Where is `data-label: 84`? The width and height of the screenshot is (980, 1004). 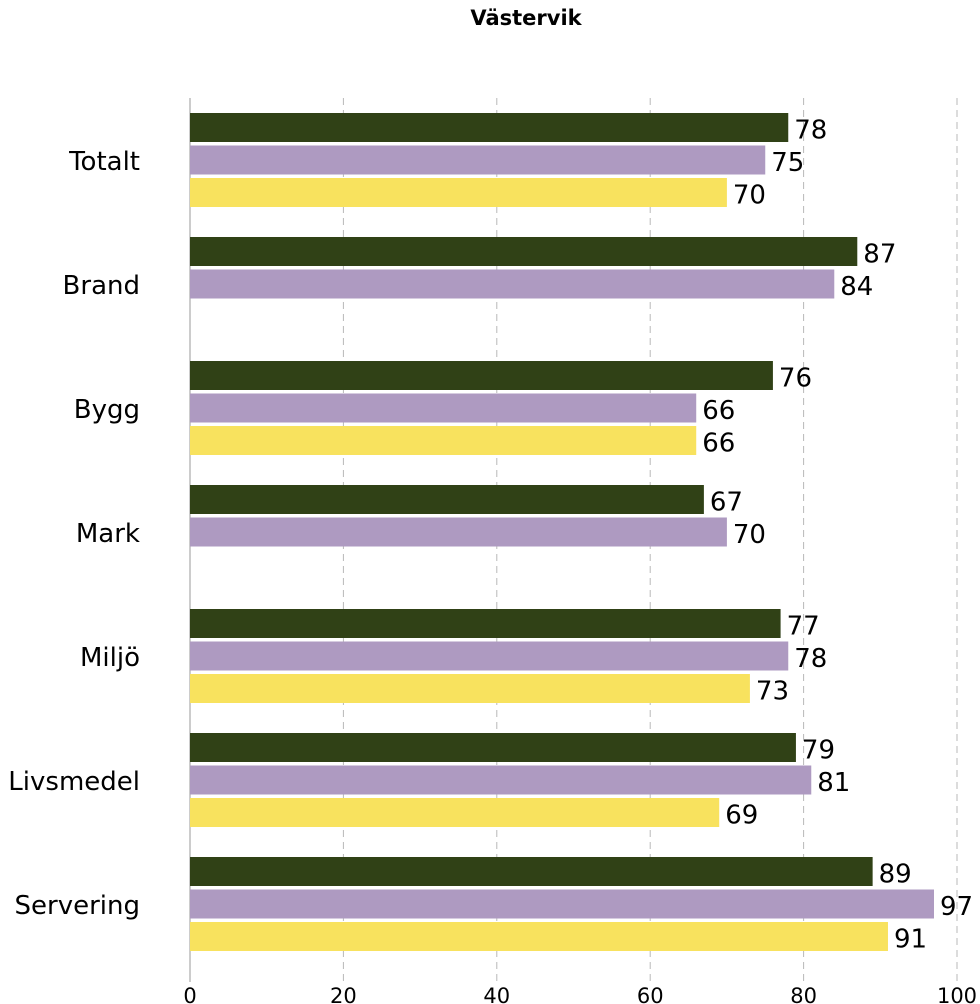
data-label: 84 is located at coordinates (856, 287).